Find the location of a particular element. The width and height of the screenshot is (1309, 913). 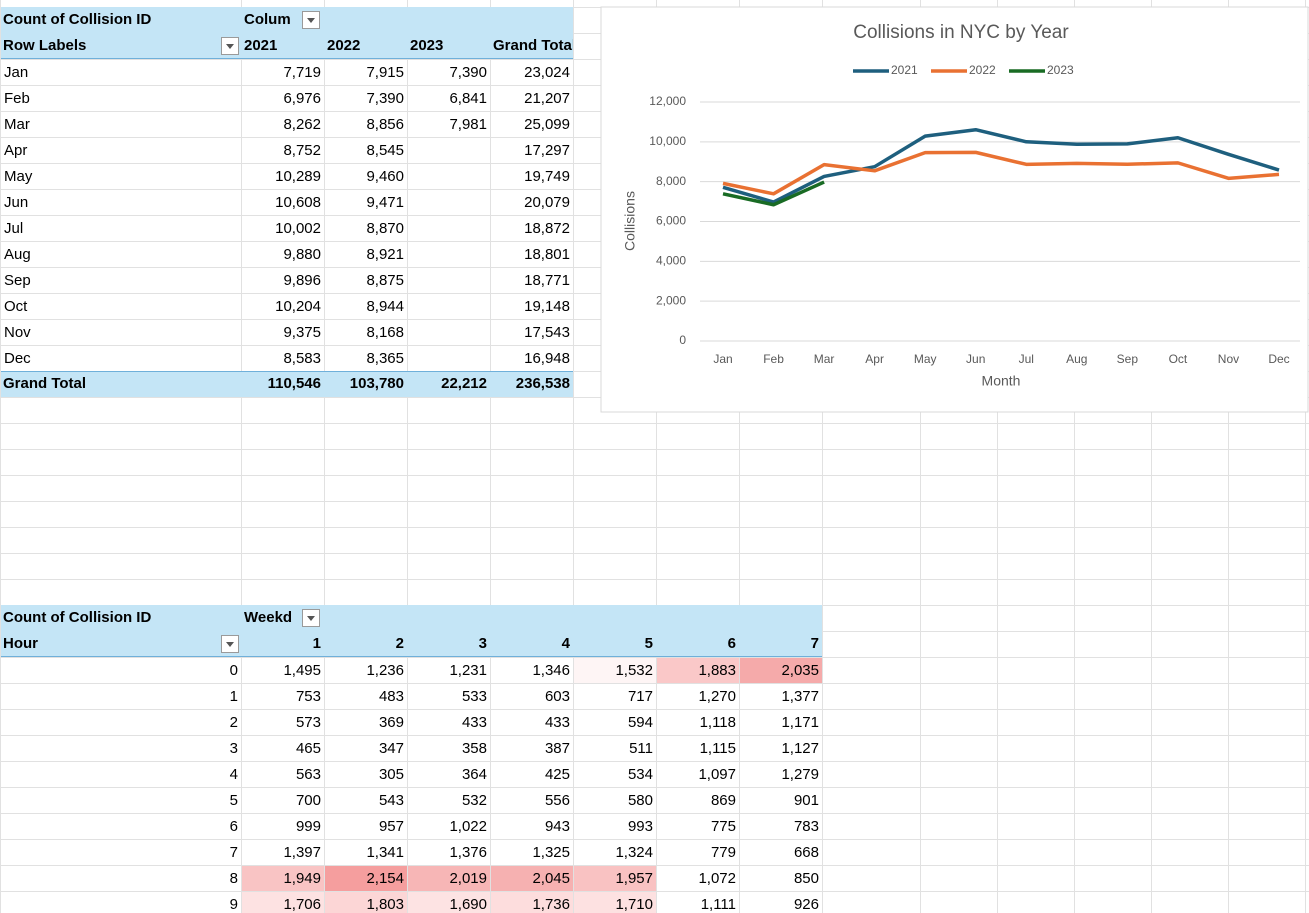

value-cell: 8,168 is located at coordinates (385, 332).